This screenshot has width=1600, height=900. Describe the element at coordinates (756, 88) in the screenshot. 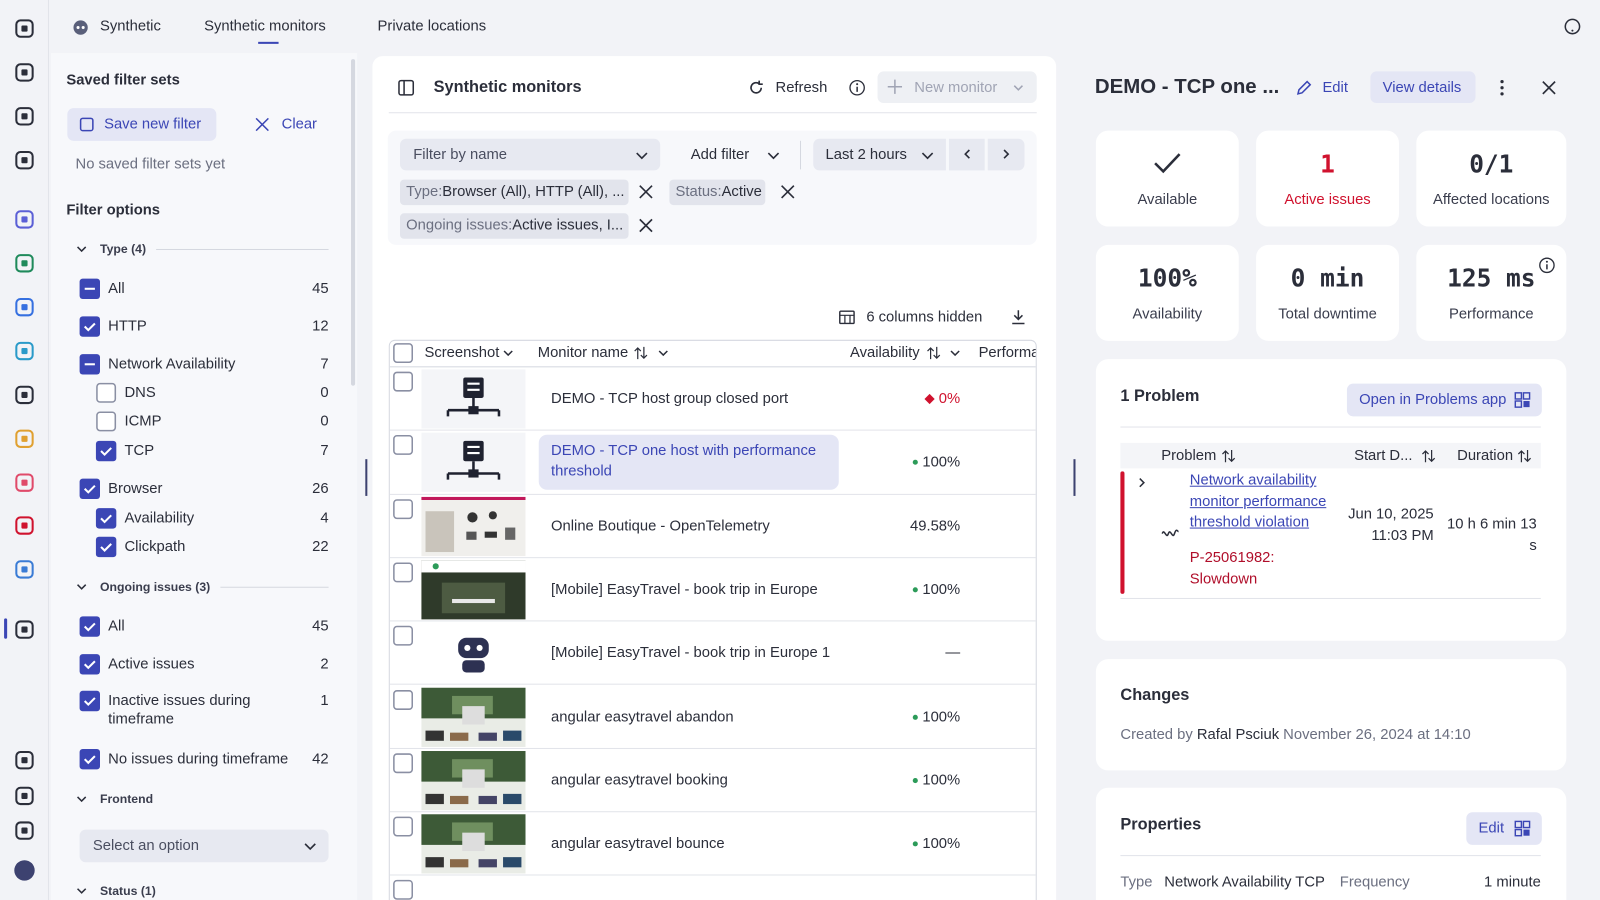

I see `refresh-icon` at that location.